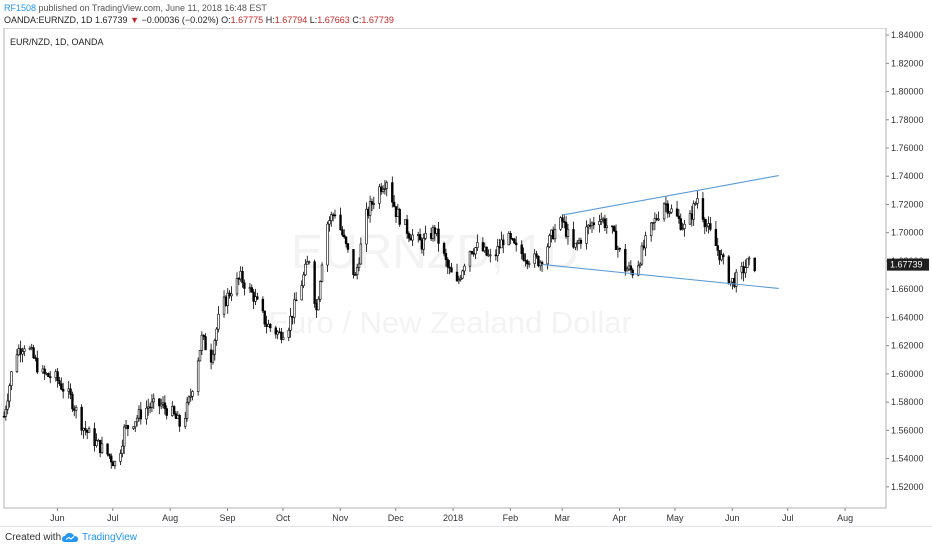  I want to click on x-tick-label: Jun, so click(57, 518).